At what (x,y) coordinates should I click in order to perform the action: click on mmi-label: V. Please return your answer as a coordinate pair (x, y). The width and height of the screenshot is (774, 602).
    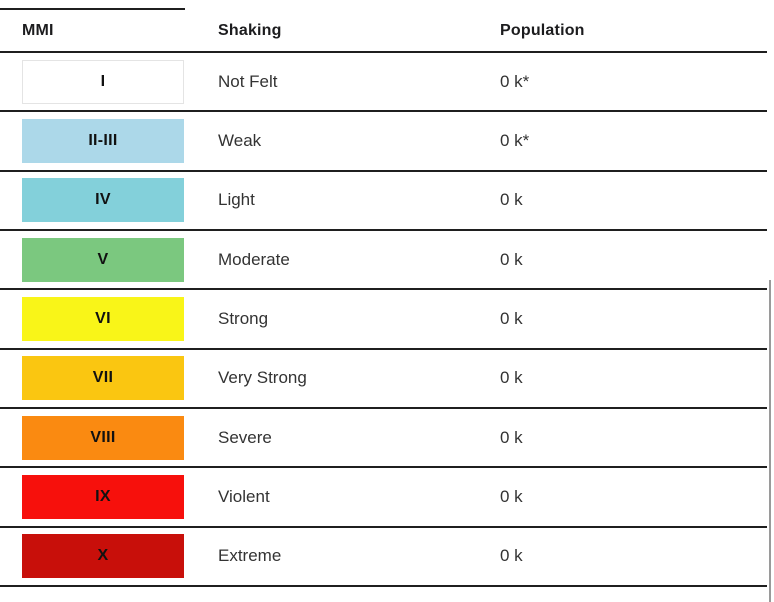
    Looking at the image, I should click on (103, 259).